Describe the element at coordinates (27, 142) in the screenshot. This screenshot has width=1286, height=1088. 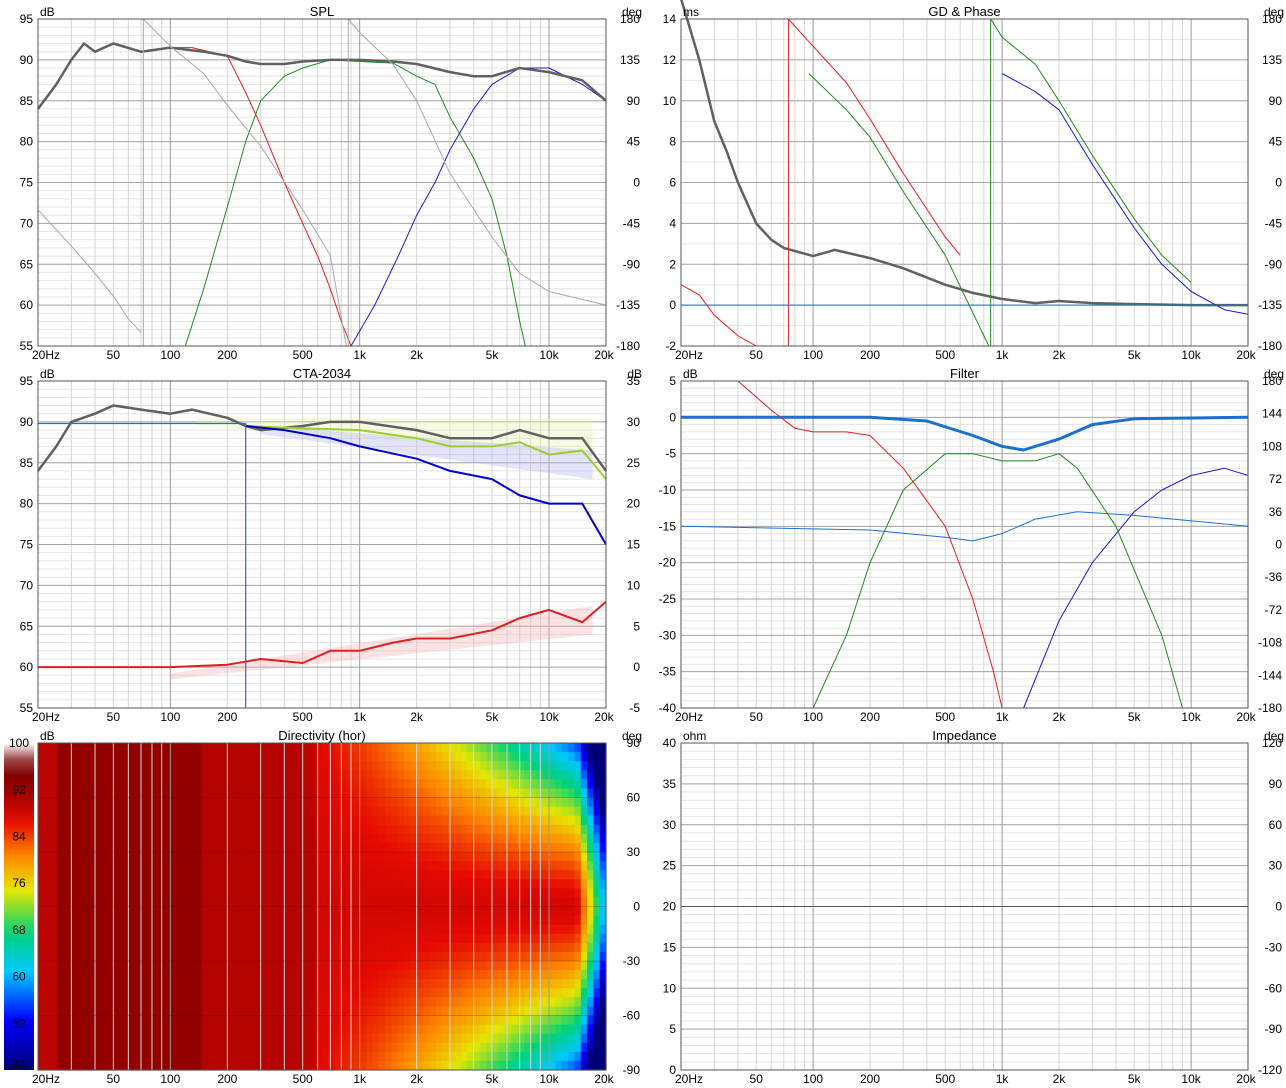
I see `y-tick-label: 80` at that location.